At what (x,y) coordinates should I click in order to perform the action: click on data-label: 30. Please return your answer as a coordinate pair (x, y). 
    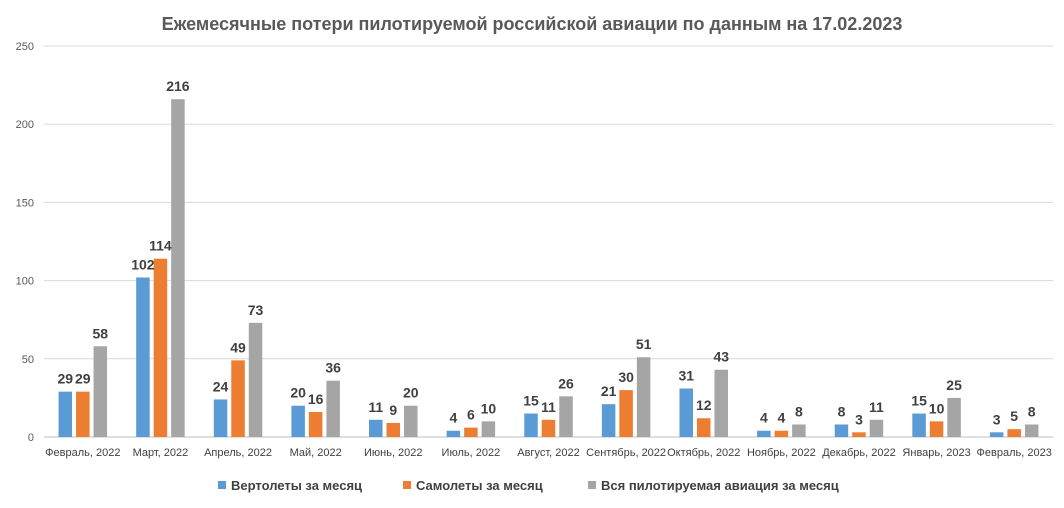
    Looking at the image, I should click on (626, 377).